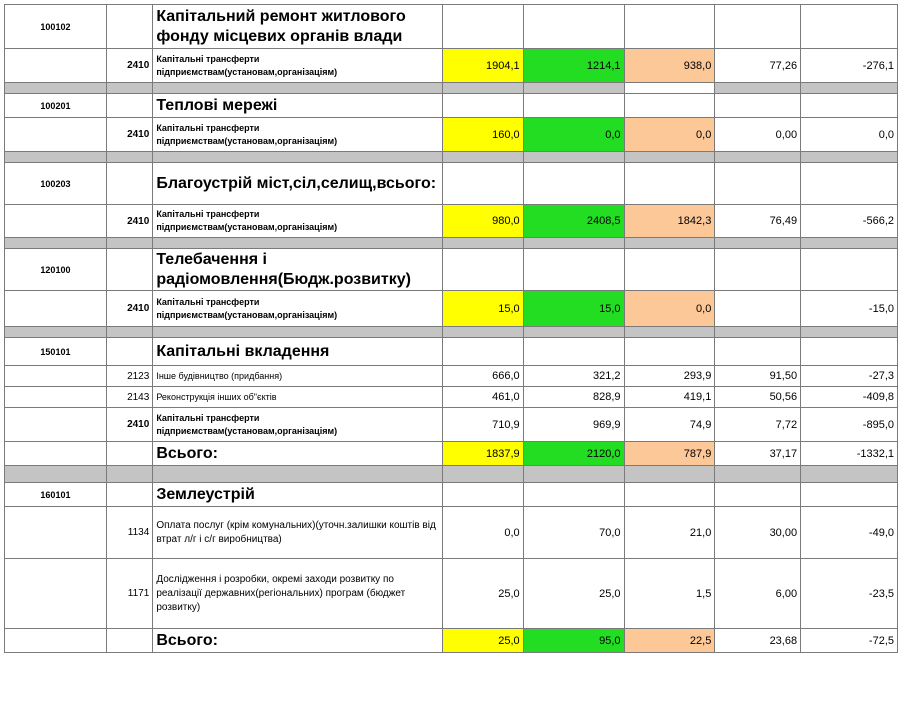 This screenshot has width=900, height=710. What do you see at coordinates (482, 424) in the screenshot?
I see `value-plan: 710,9` at bounding box center [482, 424].